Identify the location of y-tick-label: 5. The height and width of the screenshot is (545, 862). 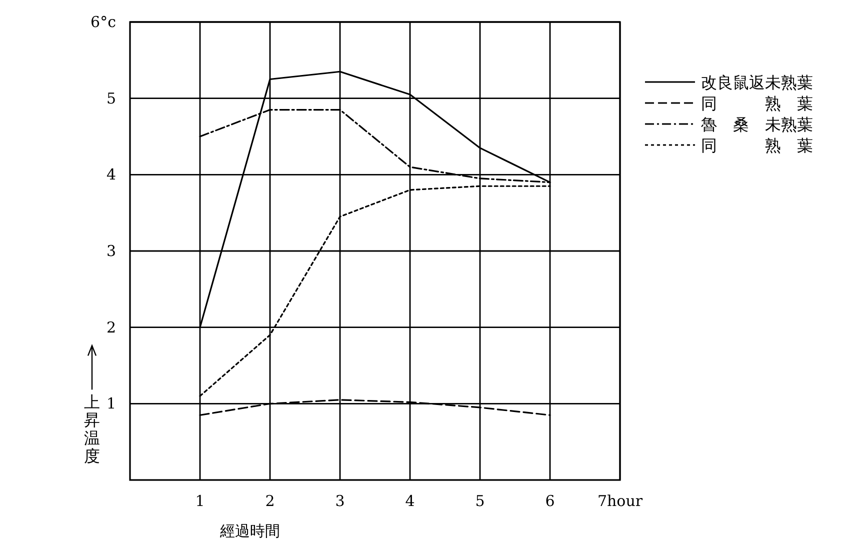
(111, 98).